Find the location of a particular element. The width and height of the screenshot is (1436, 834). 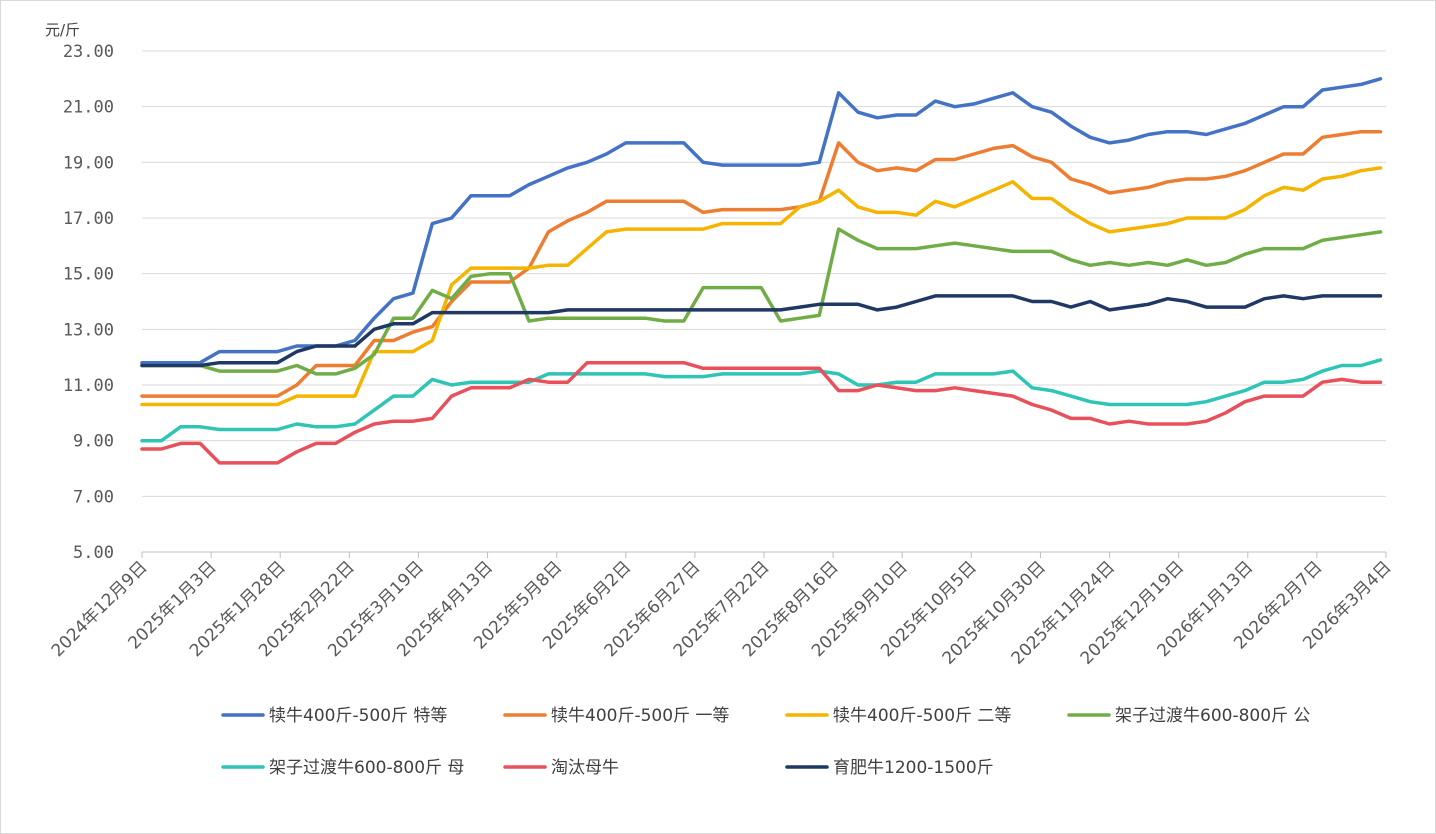

y-tick-label: 5.00 is located at coordinates (93, 553).